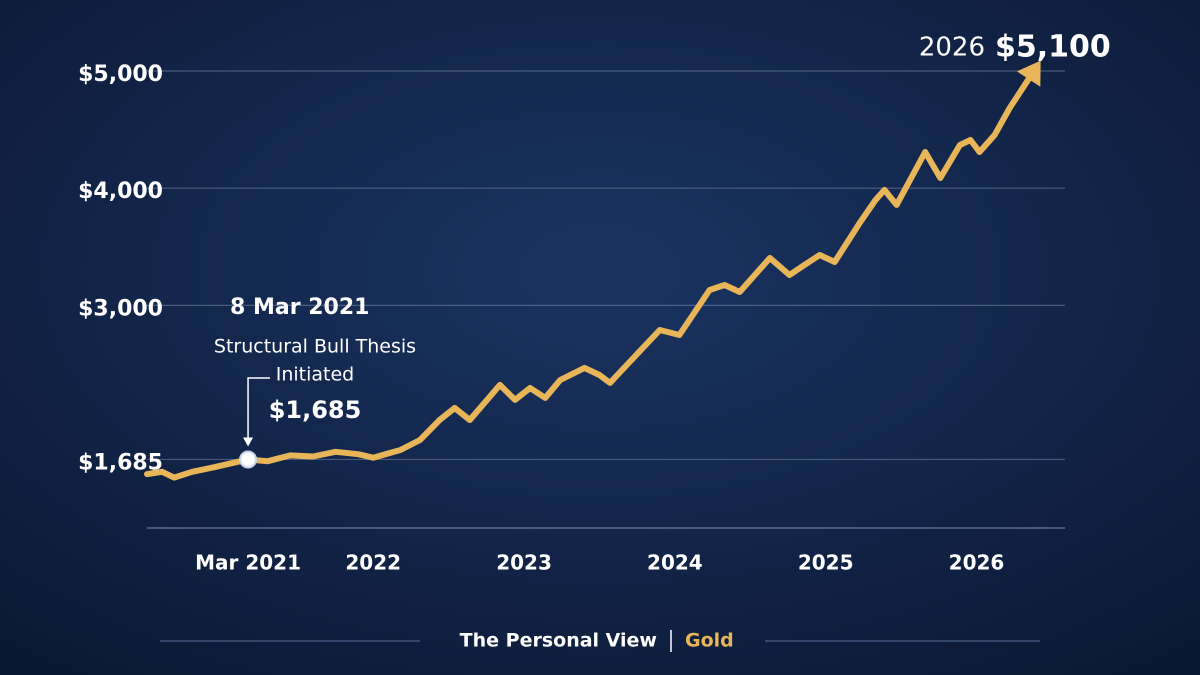  What do you see at coordinates (258, 408) in the screenshot?
I see `marker-leader` at bounding box center [258, 408].